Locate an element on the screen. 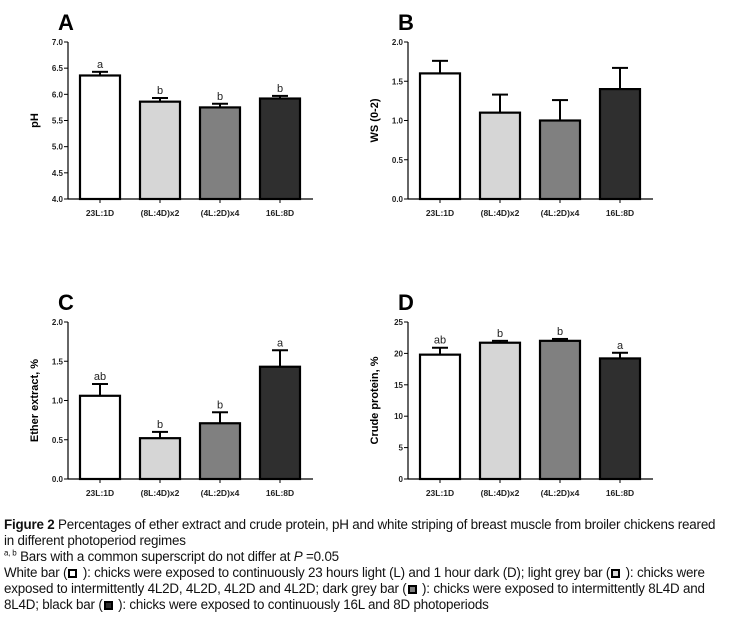 Image resolution: width=731 pixels, height=626 pixels. light-grey-swatch-icon is located at coordinates (616, 573).